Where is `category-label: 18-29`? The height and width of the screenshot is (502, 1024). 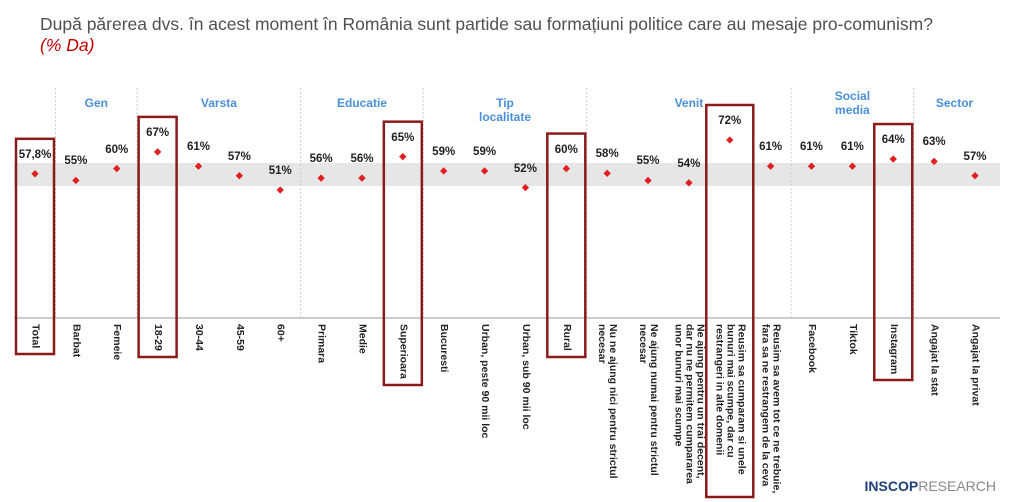
category-label: 18-29 is located at coordinates (158, 337).